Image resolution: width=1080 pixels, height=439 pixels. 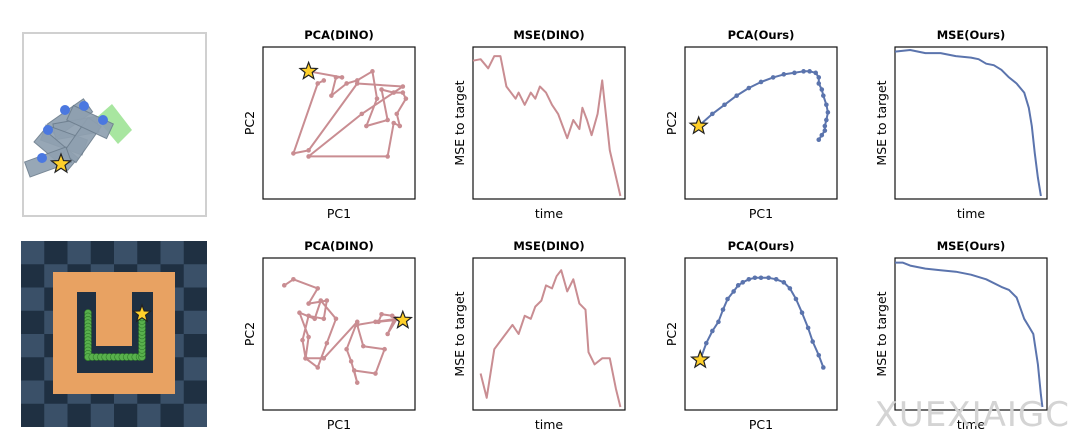 I want to click on env-pusht, so click(x=114, y=124).